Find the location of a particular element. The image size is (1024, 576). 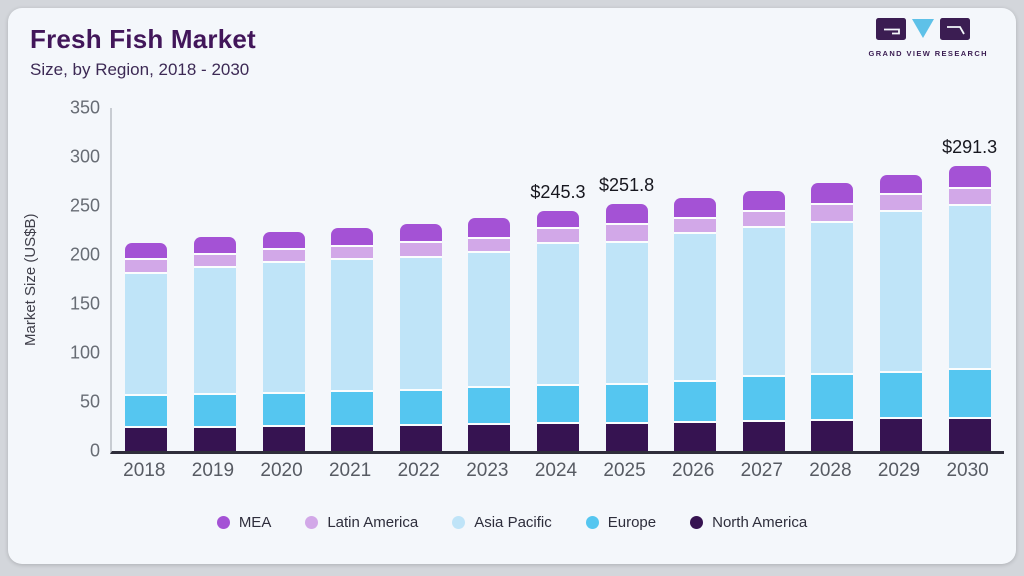

bar-segment-europe-2018 is located at coordinates (146, 412).